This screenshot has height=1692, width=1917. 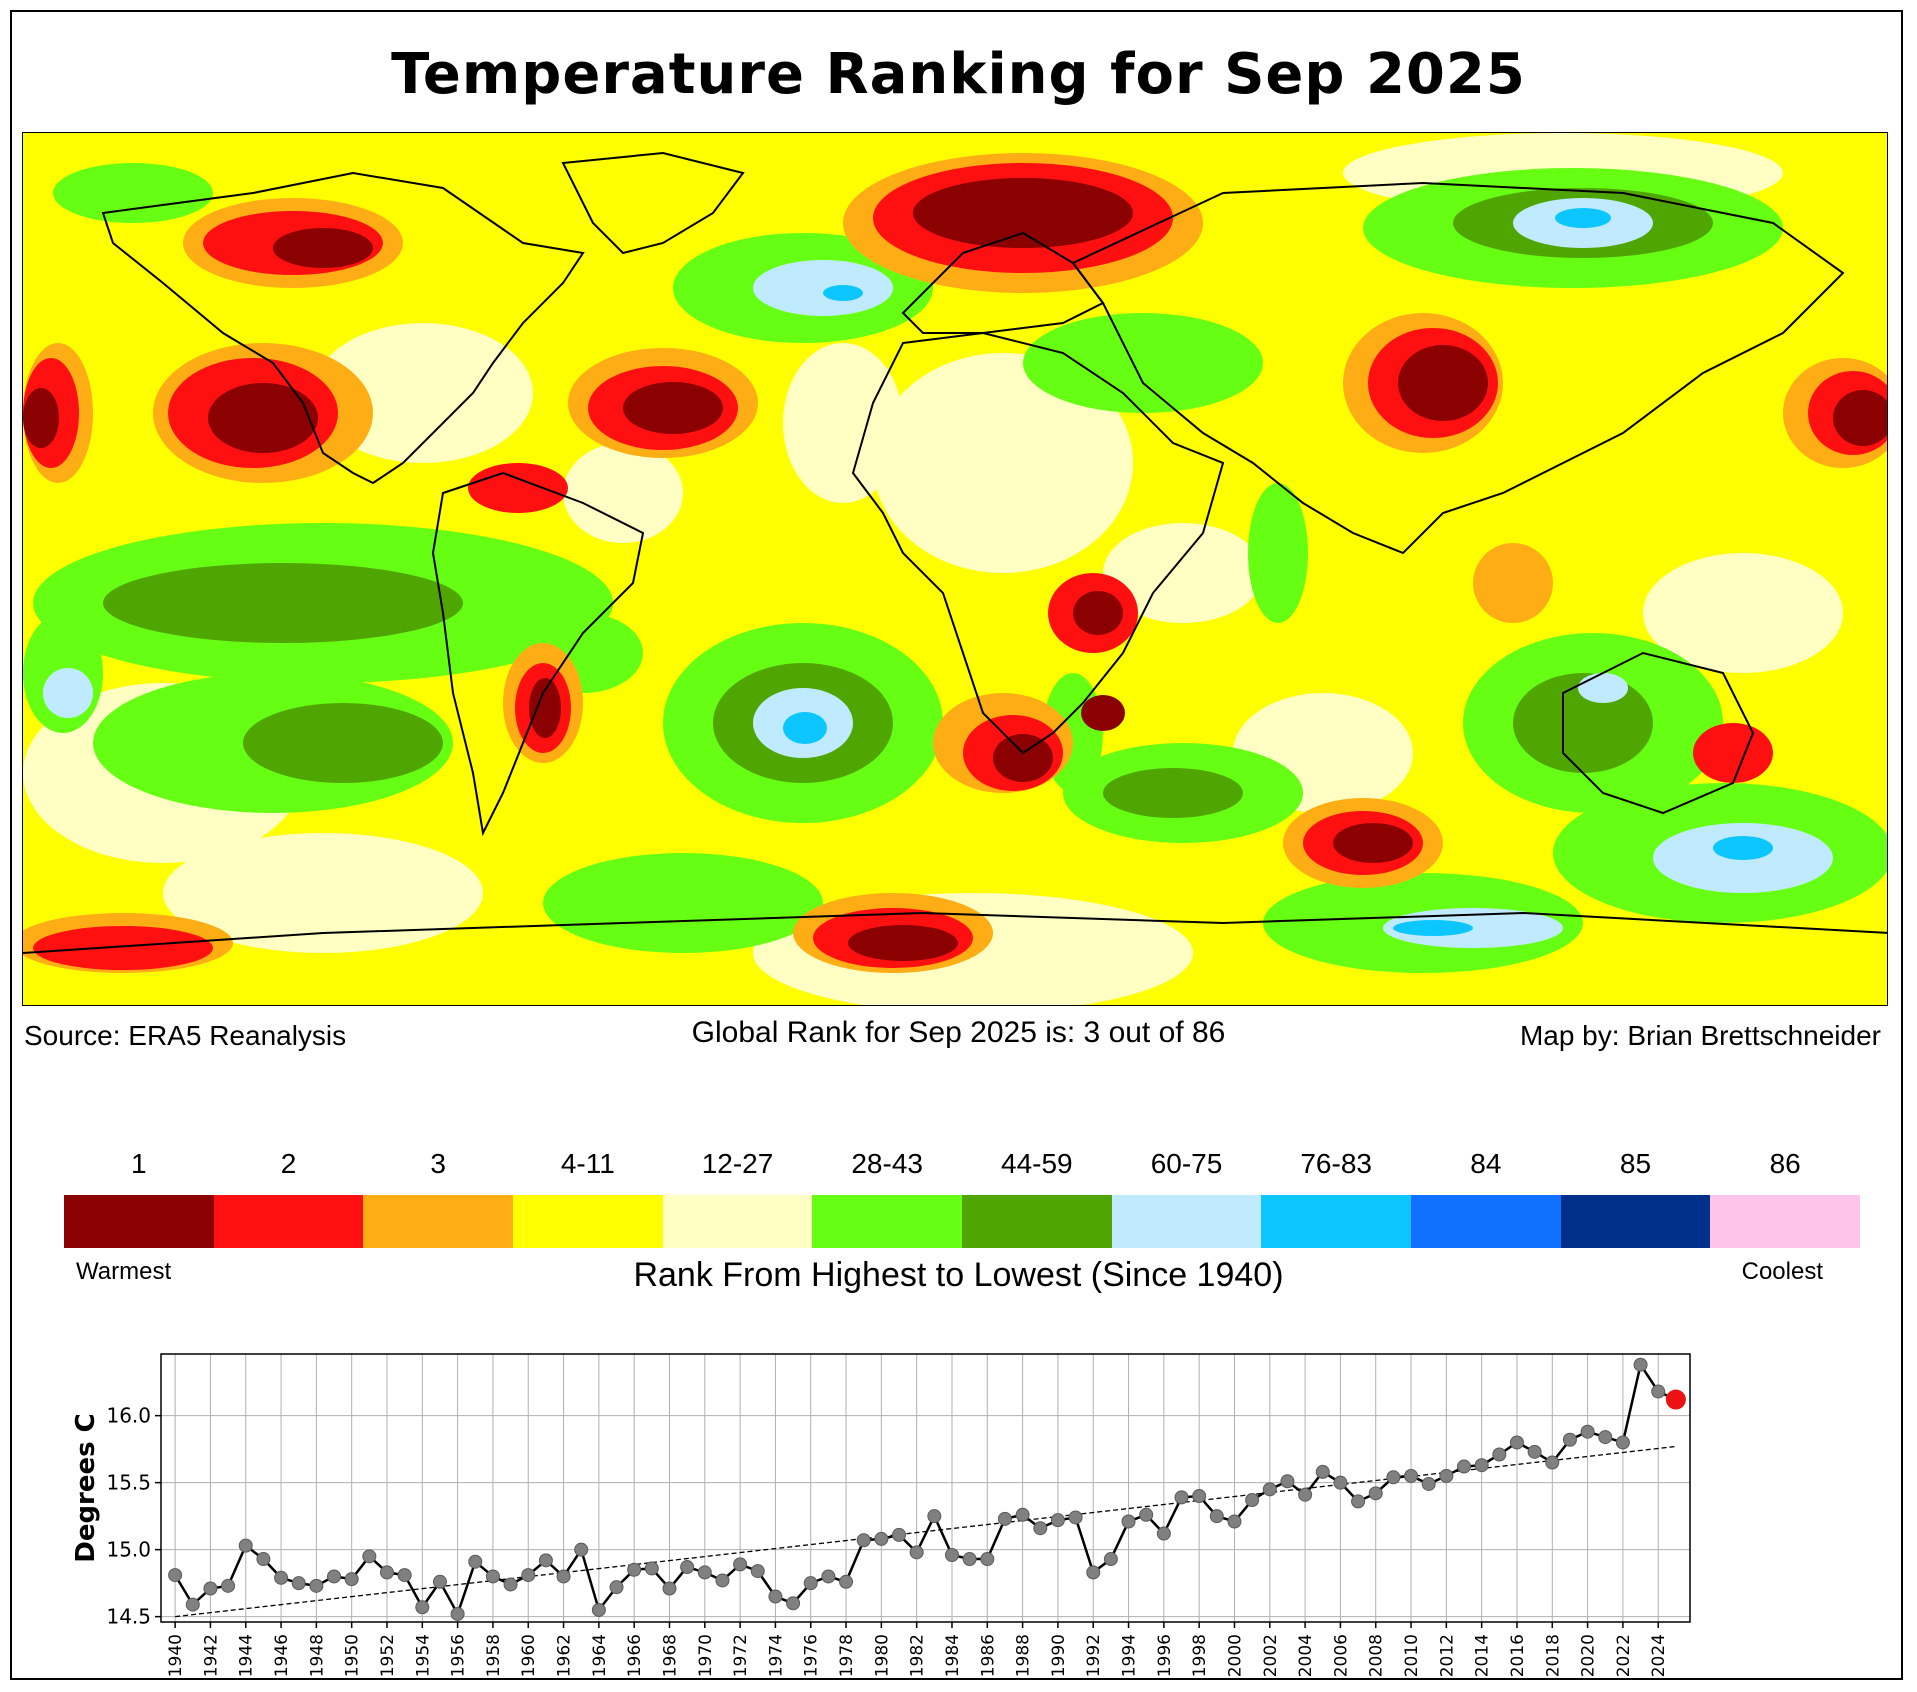 What do you see at coordinates (958, 1275) in the screenshot?
I see `legend-axis-title: Rank From Highest to Lowest (Since 1940)` at bounding box center [958, 1275].